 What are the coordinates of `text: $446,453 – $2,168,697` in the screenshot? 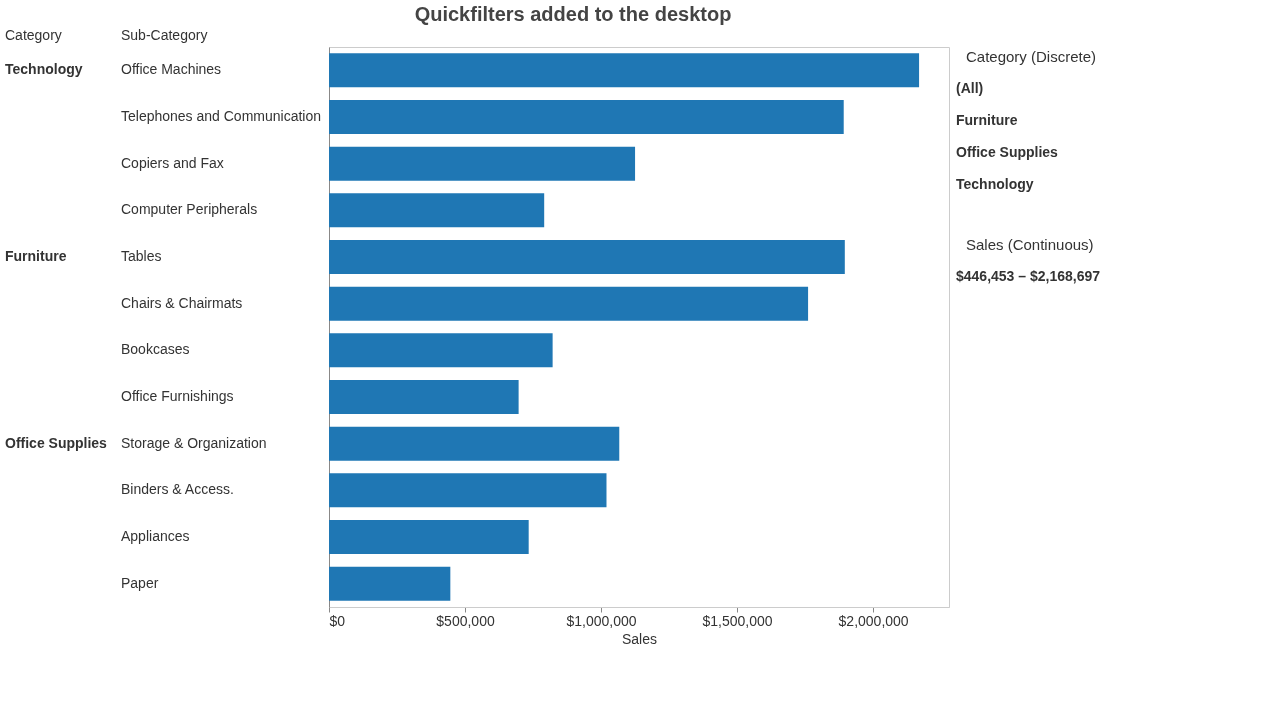 It's located at (1028, 276).